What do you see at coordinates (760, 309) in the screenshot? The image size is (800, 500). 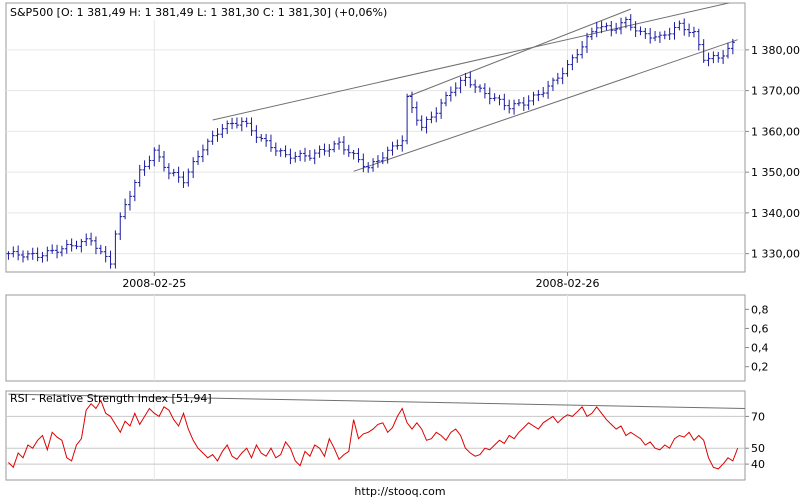 I see `indicator-y-tick-label: 0,8` at bounding box center [760, 309].